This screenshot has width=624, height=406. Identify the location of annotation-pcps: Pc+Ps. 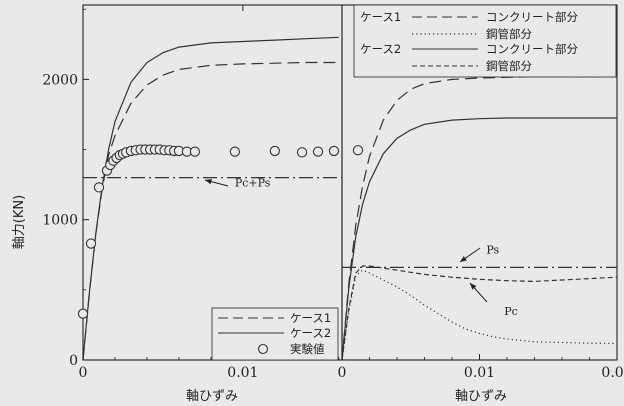
(253, 183).